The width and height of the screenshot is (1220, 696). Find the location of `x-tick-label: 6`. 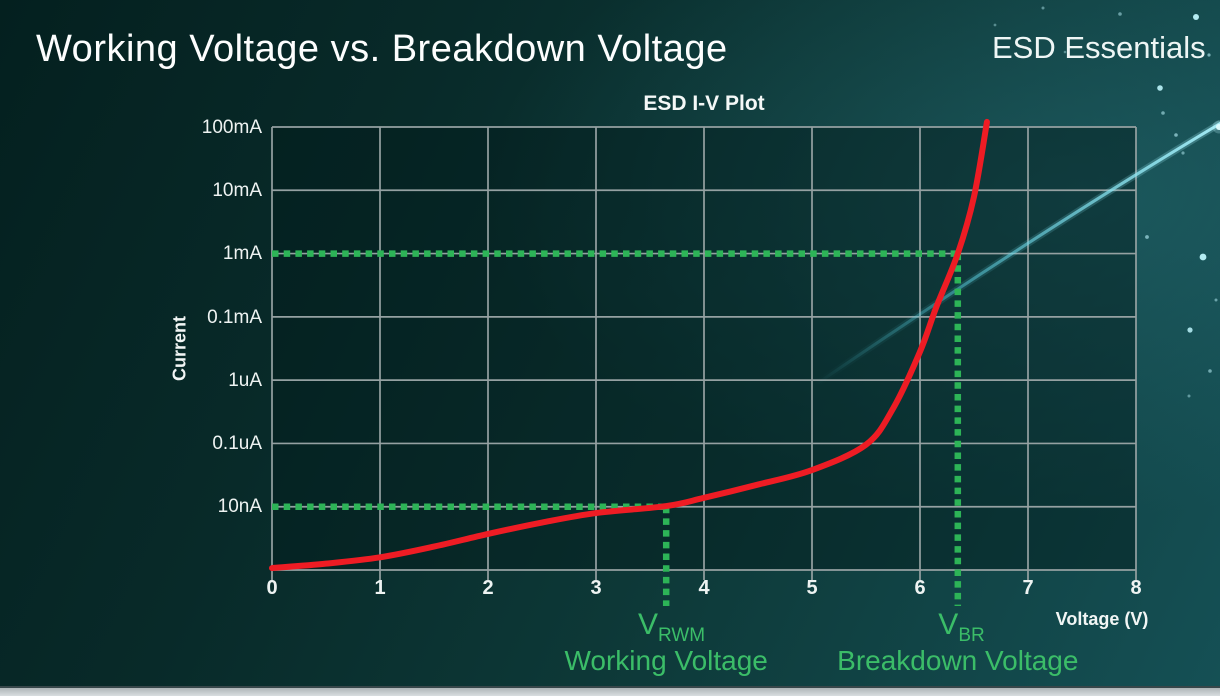

x-tick-label: 6 is located at coordinates (920, 588).